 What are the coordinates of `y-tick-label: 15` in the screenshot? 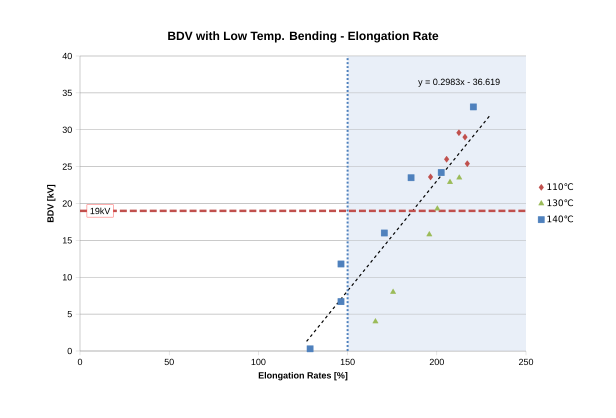 It's located at (67, 240).